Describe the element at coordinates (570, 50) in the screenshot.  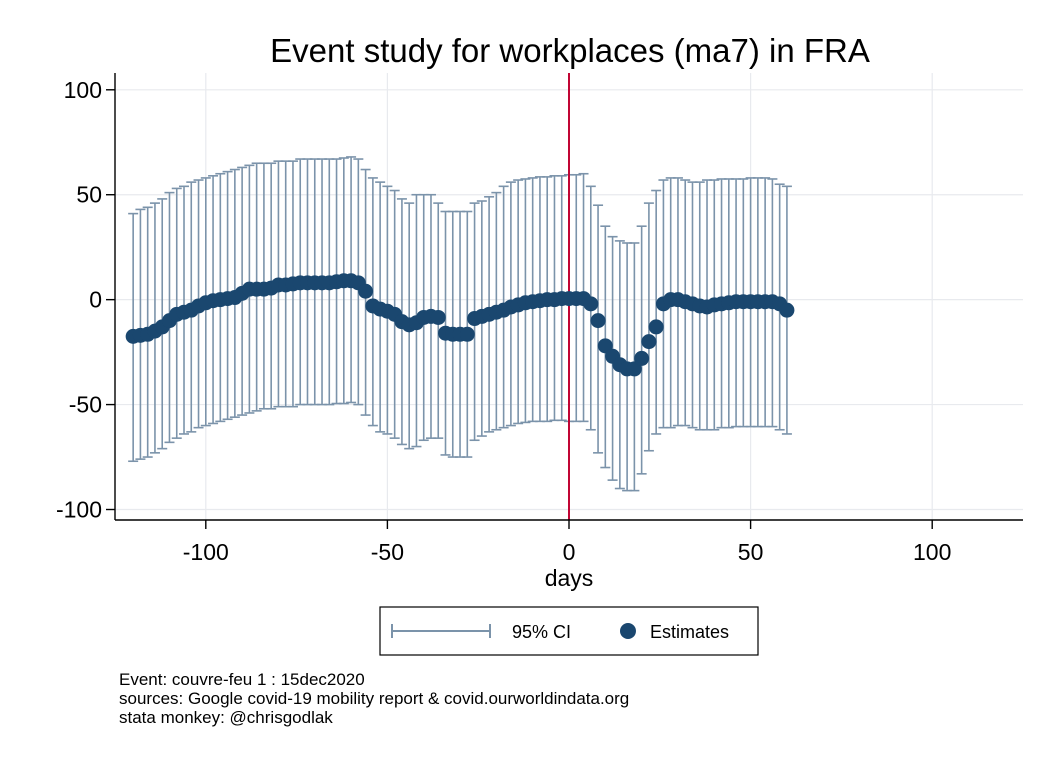
I see `chart-title: Event study for workplaces (ma7) in FRA` at that location.